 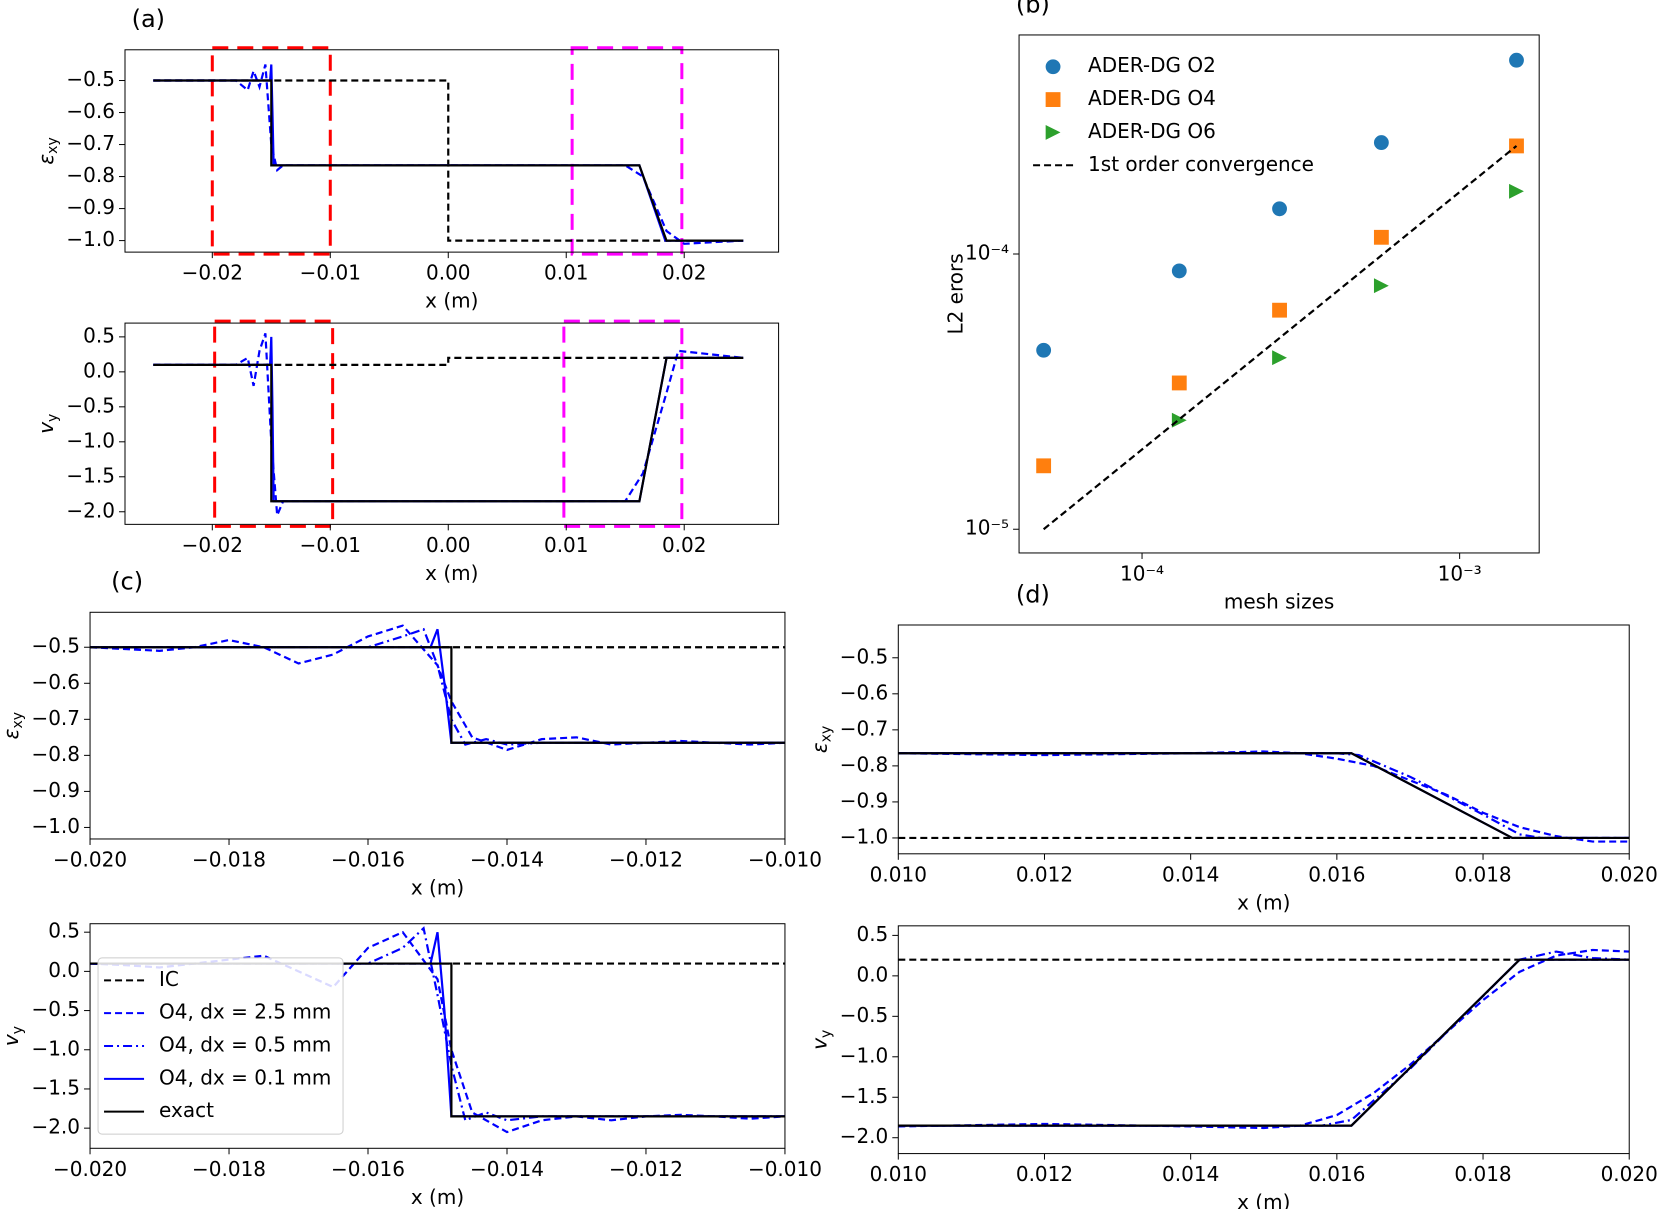 I want to click on x-tick-label: −0.012, so click(x=646, y=859).